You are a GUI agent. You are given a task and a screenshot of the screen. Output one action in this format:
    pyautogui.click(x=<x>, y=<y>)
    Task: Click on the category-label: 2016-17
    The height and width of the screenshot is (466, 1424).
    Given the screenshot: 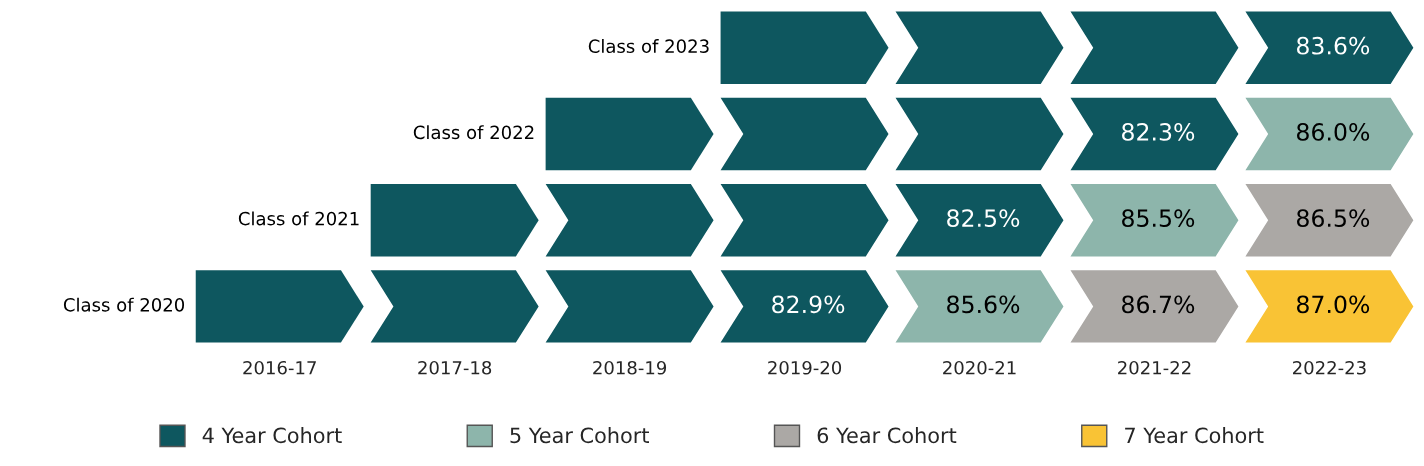 What is the action you would take?
    pyautogui.click(x=279, y=367)
    